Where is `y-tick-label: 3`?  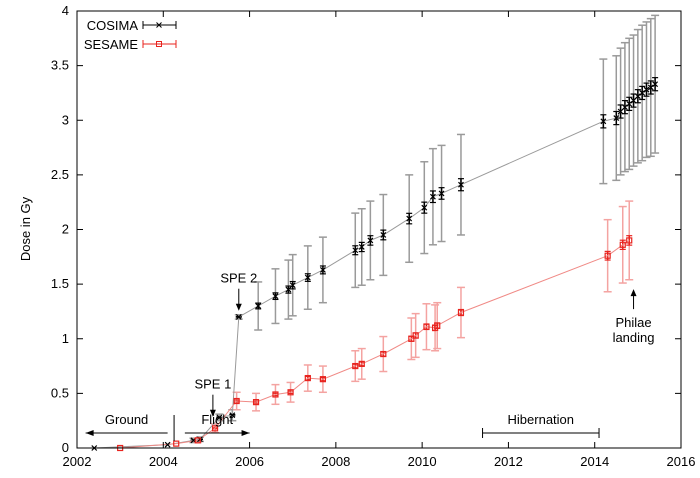 y-tick-label: 3 is located at coordinates (65, 119).